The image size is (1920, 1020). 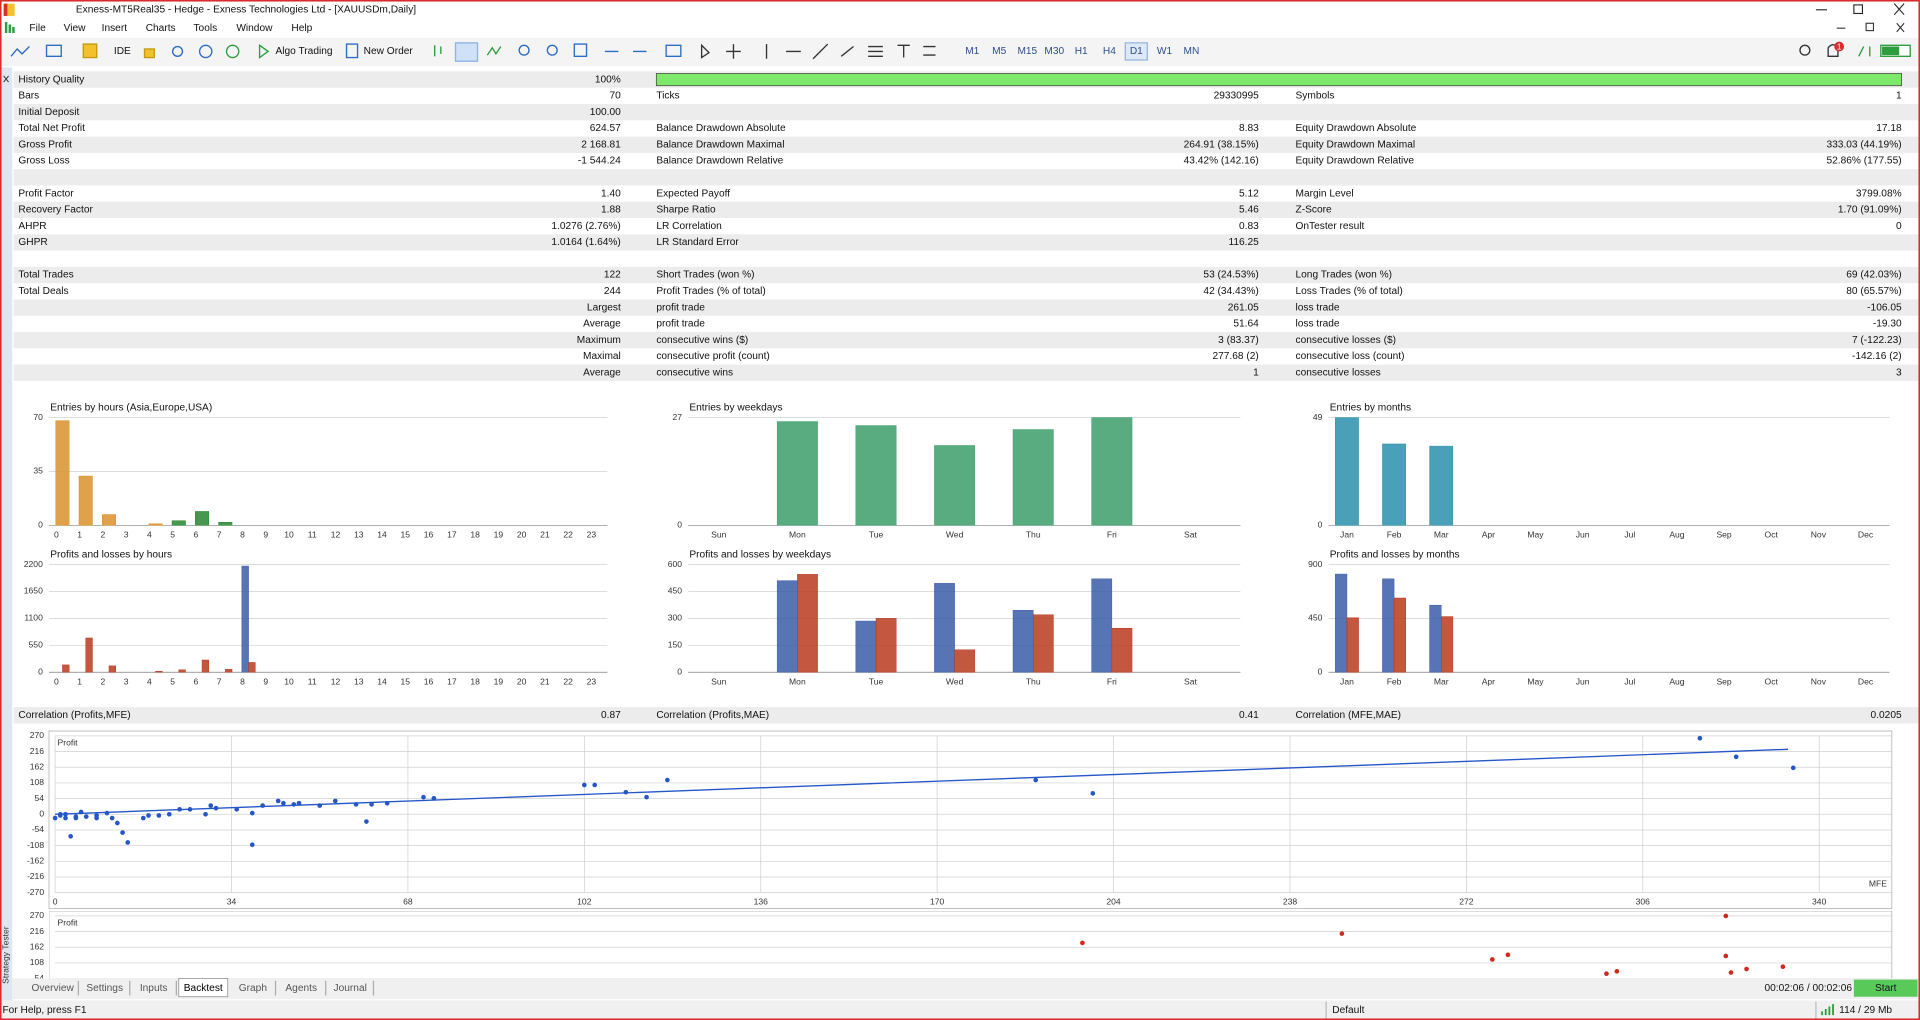 What do you see at coordinates (359, 681) in the screenshot?
I see `x-tick-label: 13` at bounding box center [359, 681].